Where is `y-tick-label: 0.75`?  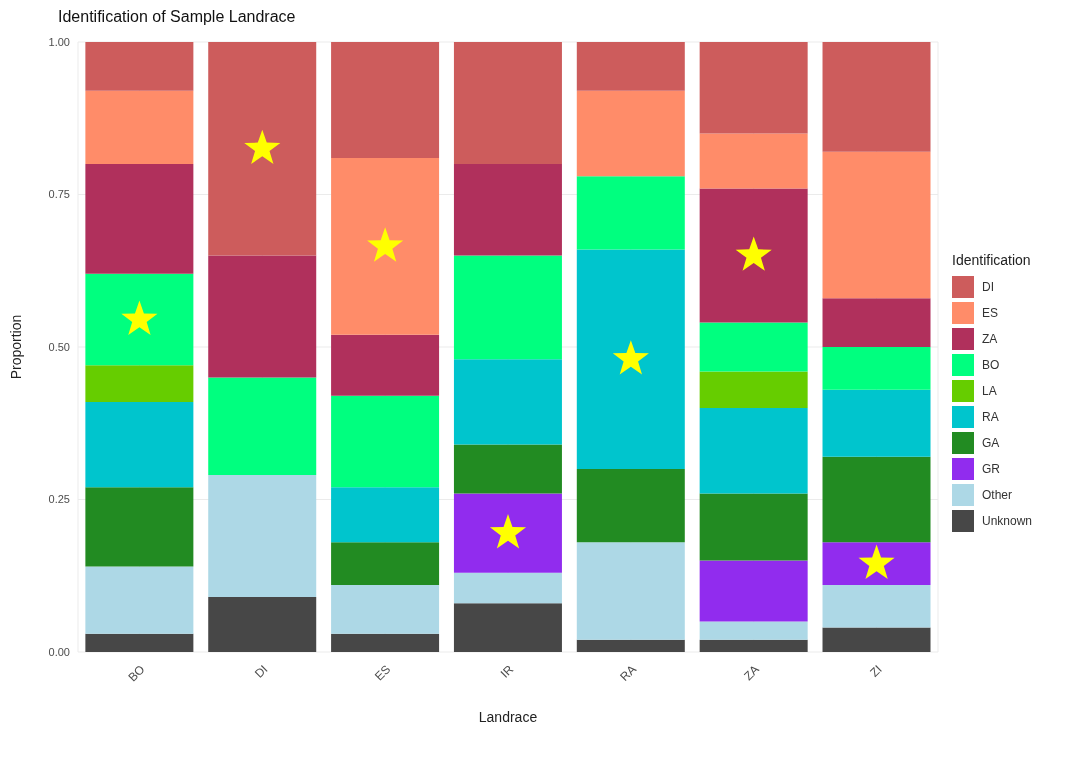 y-tick-label: 0.75 is located at coordinates (59, 194).